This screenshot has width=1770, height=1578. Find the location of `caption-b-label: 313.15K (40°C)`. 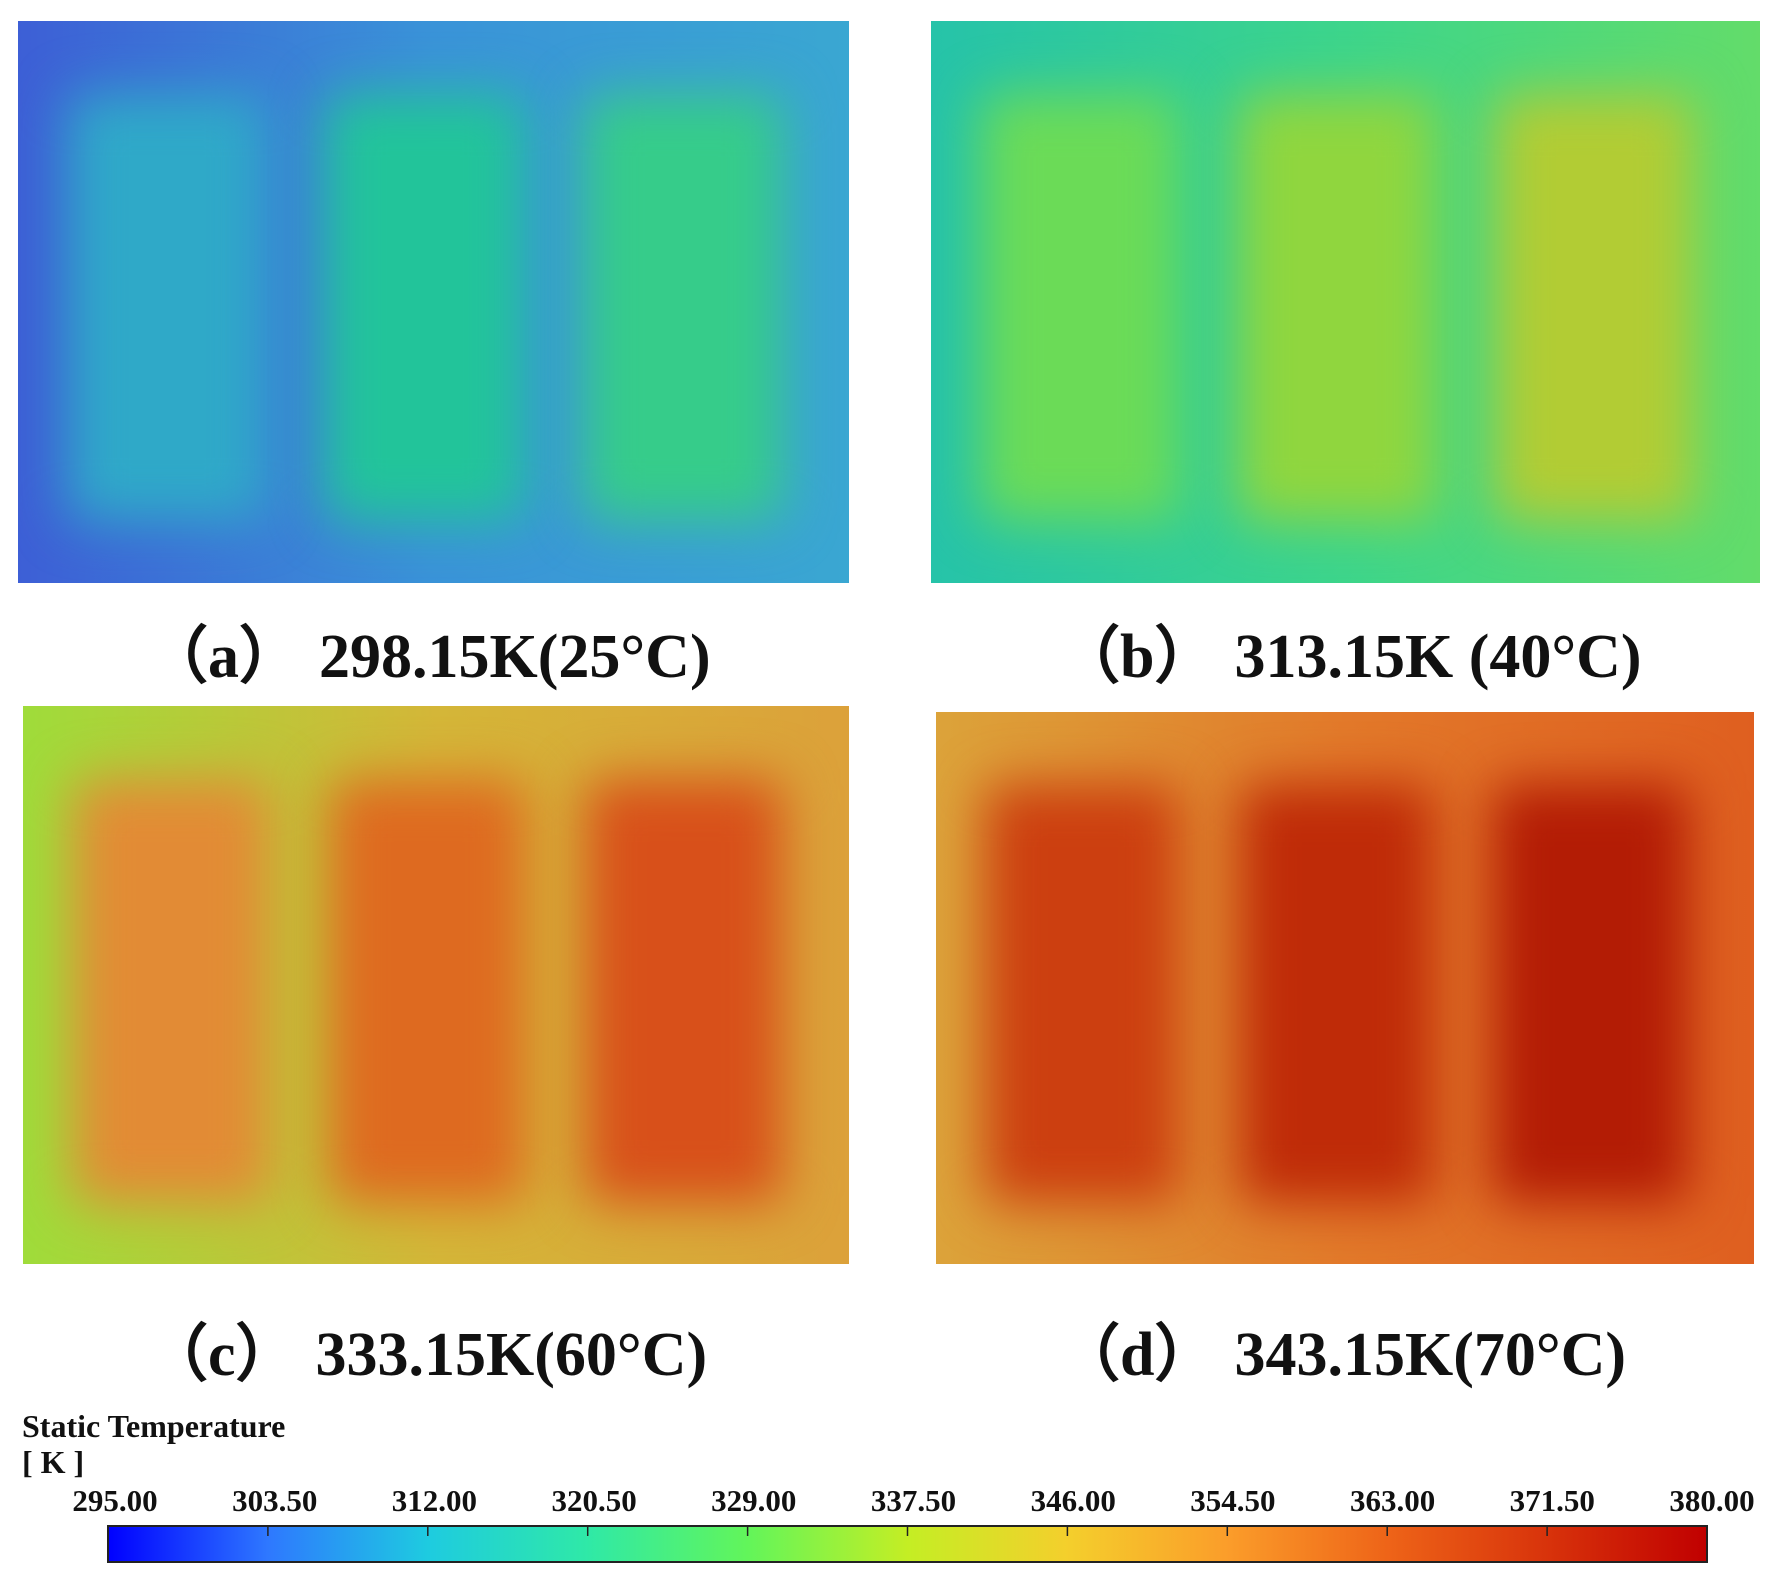

caption-b-label: 313.15K (40°C) is located at coordinates (1438, 657).